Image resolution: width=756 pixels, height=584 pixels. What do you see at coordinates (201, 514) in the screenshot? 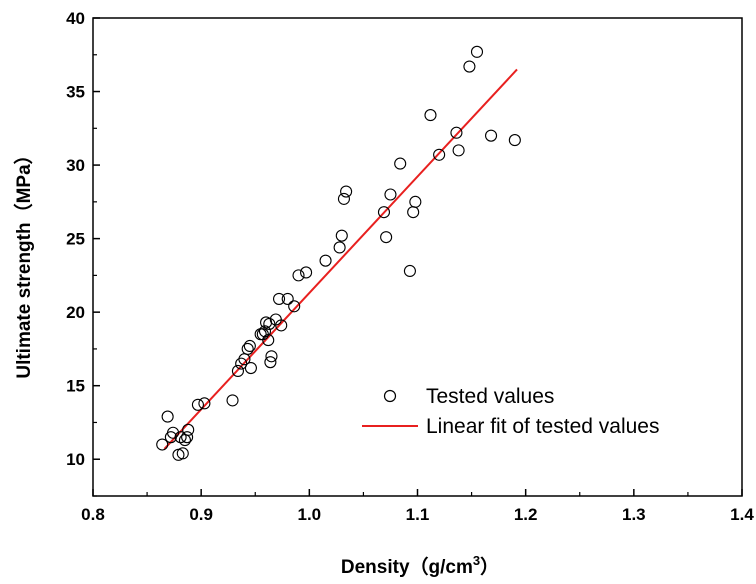
I see `x-tick-label: 0.9` at bounding box center [201, 514].